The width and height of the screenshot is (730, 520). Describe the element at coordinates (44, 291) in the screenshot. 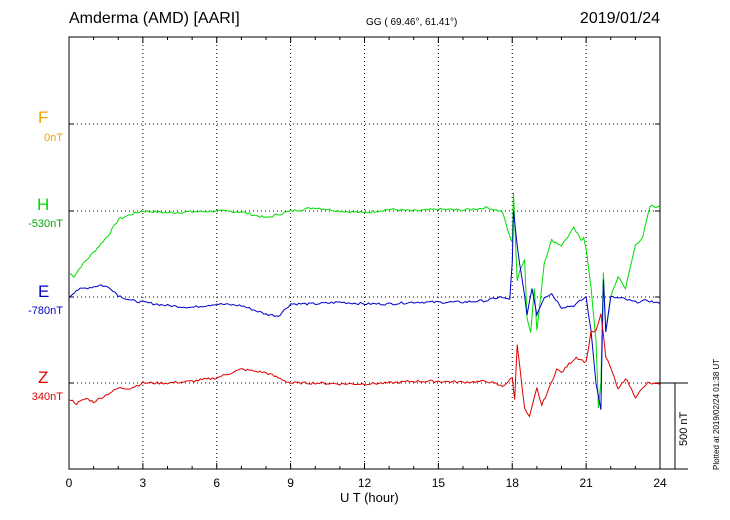

I see `component-label-e: E` at that location.